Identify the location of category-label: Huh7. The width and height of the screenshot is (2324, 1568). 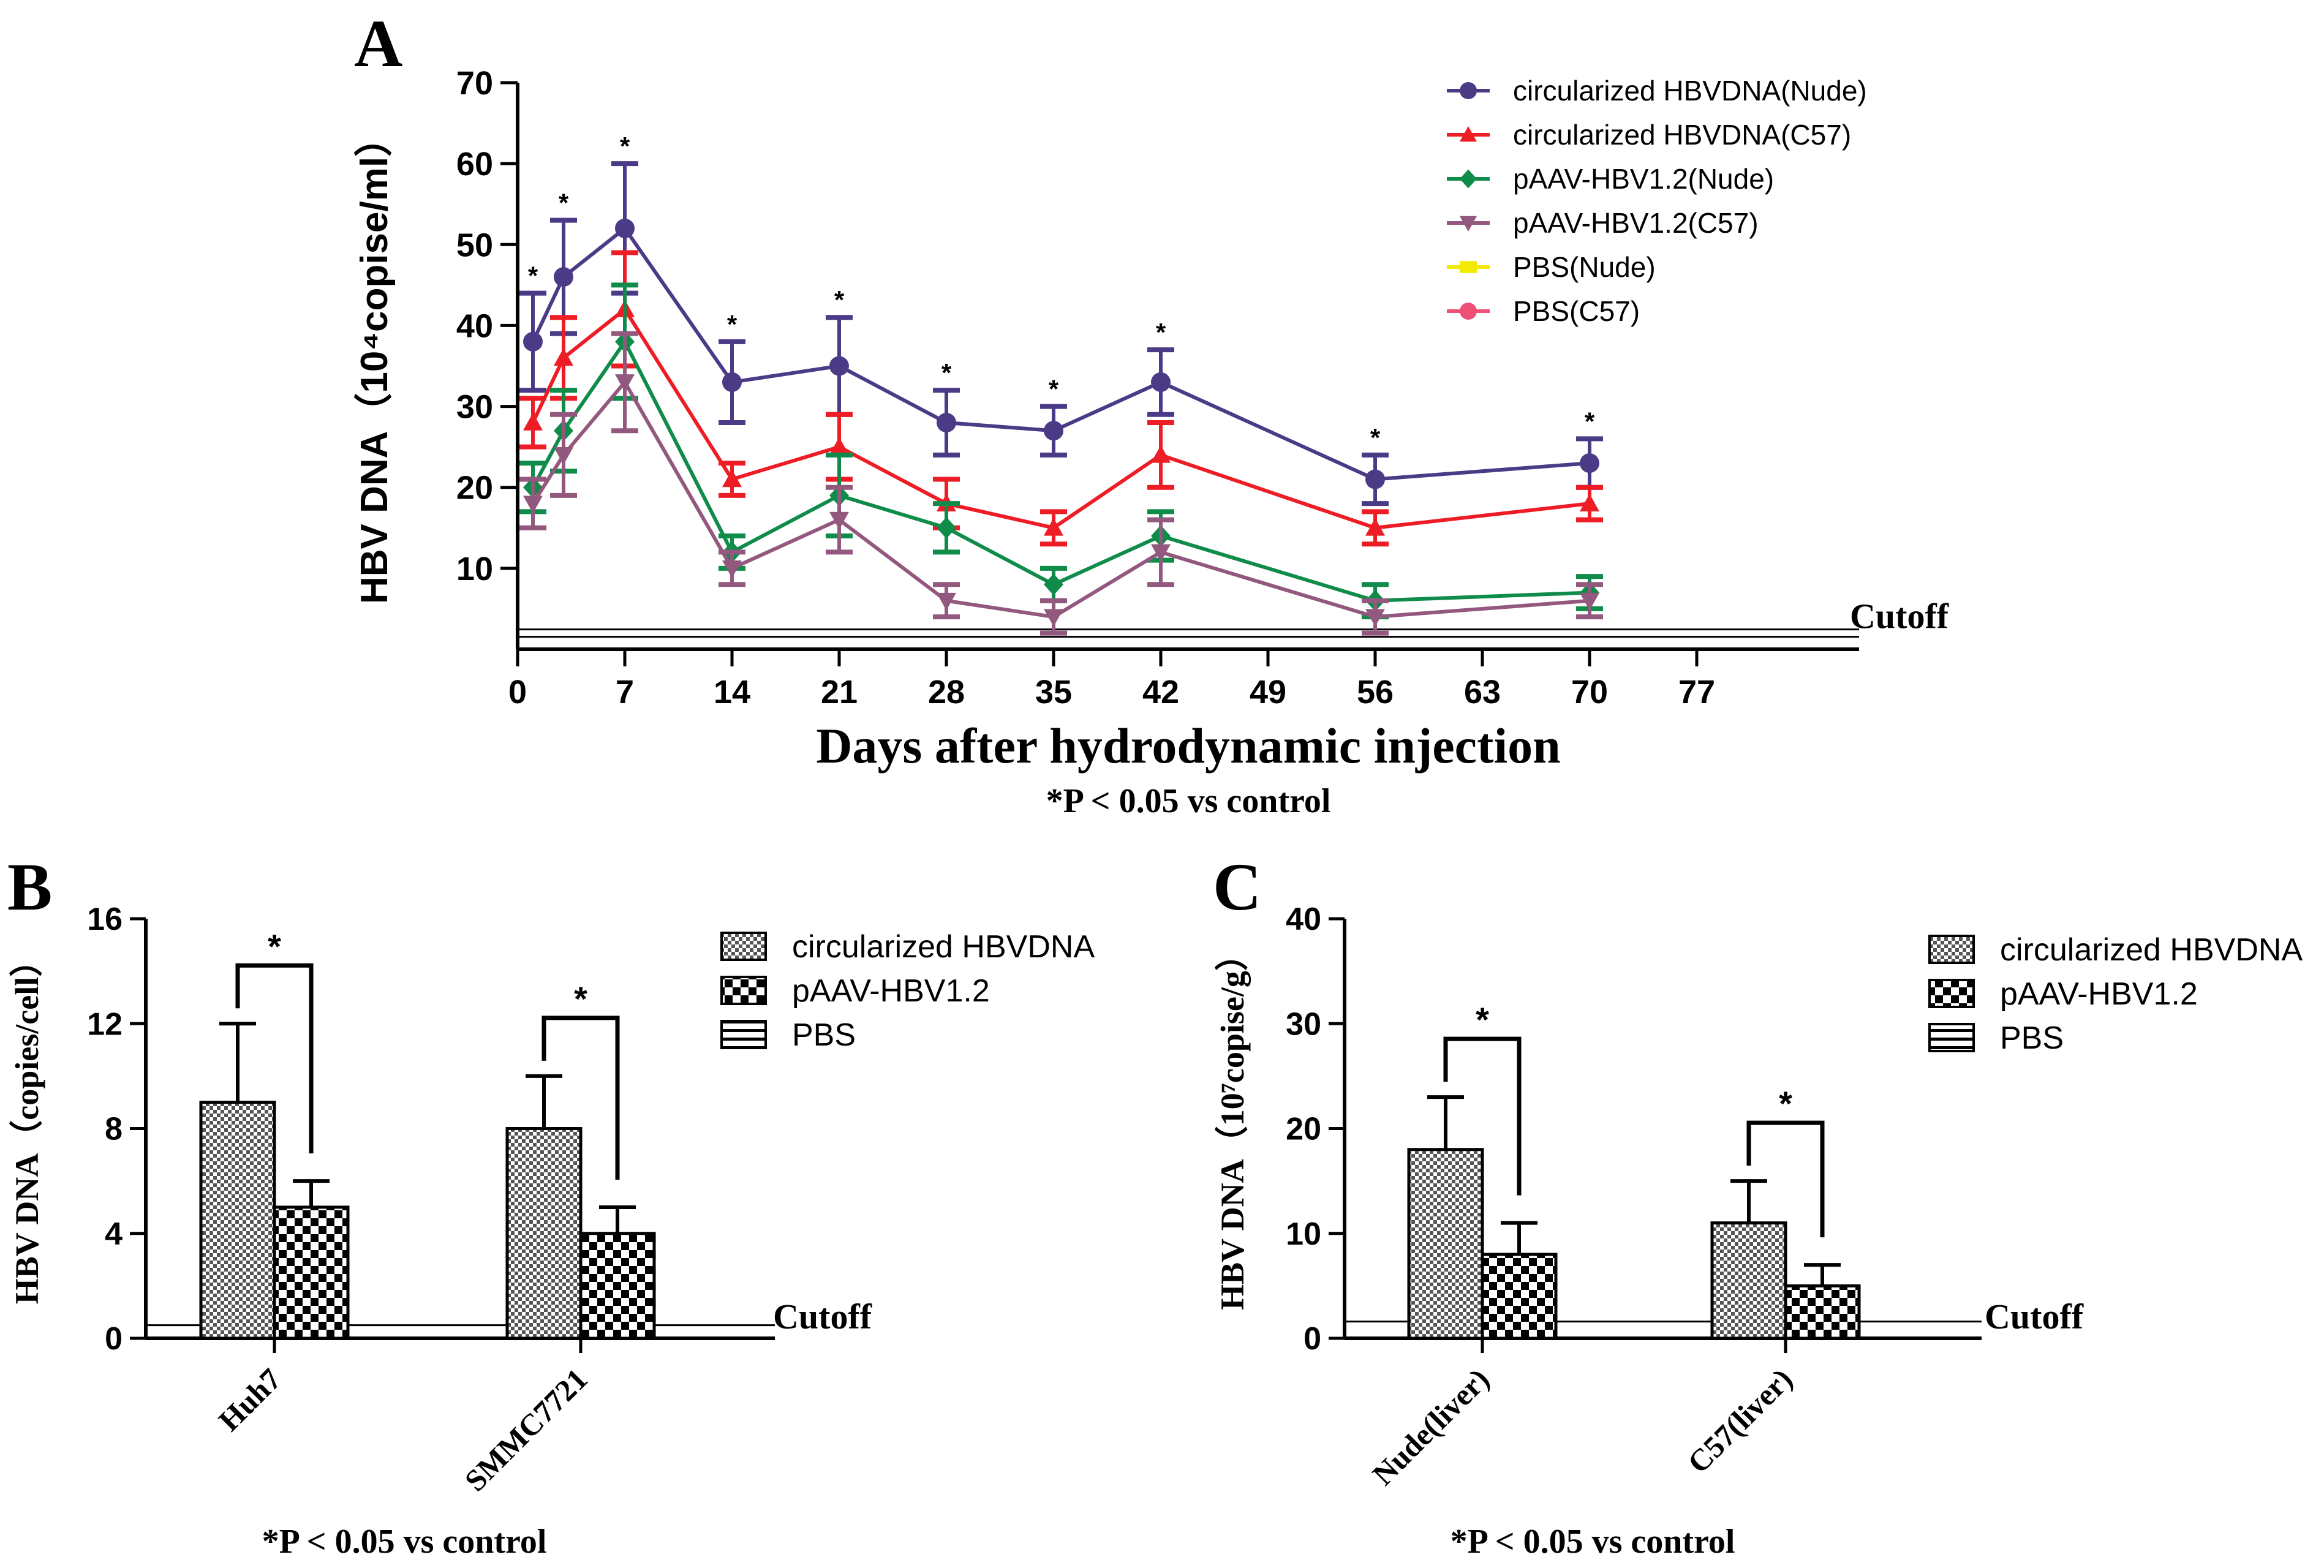
(250, 1400).